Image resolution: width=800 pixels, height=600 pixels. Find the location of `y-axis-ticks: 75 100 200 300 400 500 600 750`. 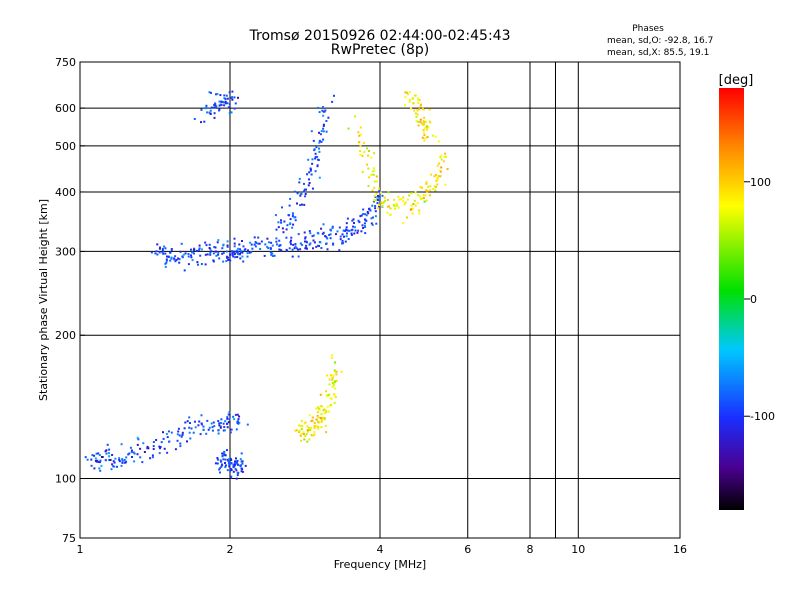

y-axis-ticks: 75 100 200 300 400 500 600 750 is located at coordinates (70, 300).